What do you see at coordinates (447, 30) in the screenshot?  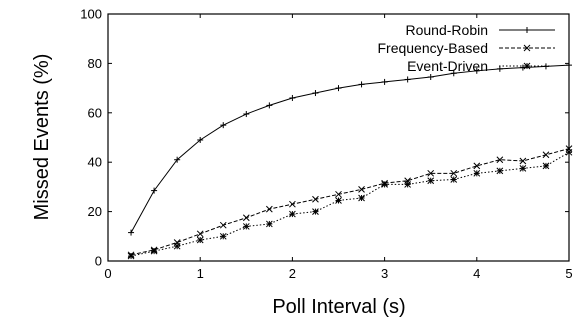 I see `legend-label: Round-Robin` at bounding box center [447, 30].